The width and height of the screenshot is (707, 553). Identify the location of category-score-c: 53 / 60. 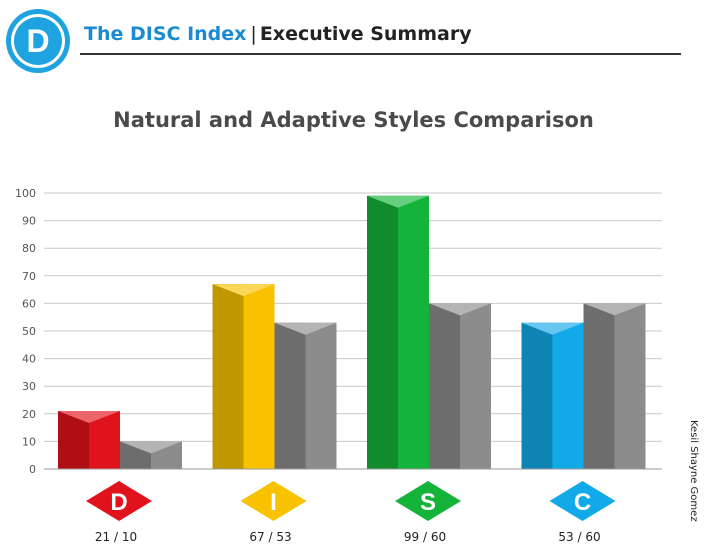
(579, 537).